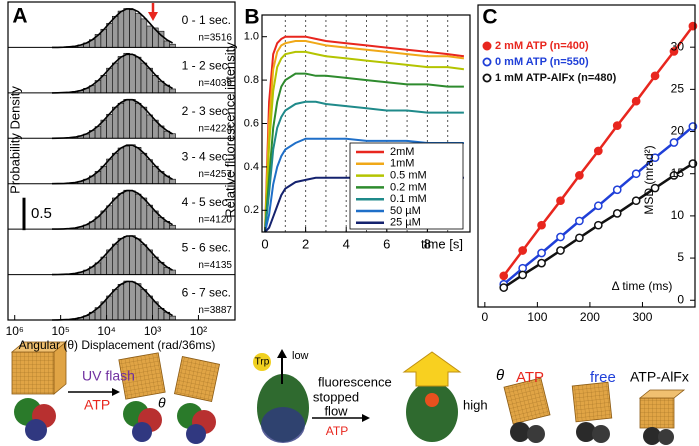 This screenshot has height=446, width=699. What do you see at coordinates (432, 369) in the screenshot?
I see `big-arrow` at bounding box center [432, 369].